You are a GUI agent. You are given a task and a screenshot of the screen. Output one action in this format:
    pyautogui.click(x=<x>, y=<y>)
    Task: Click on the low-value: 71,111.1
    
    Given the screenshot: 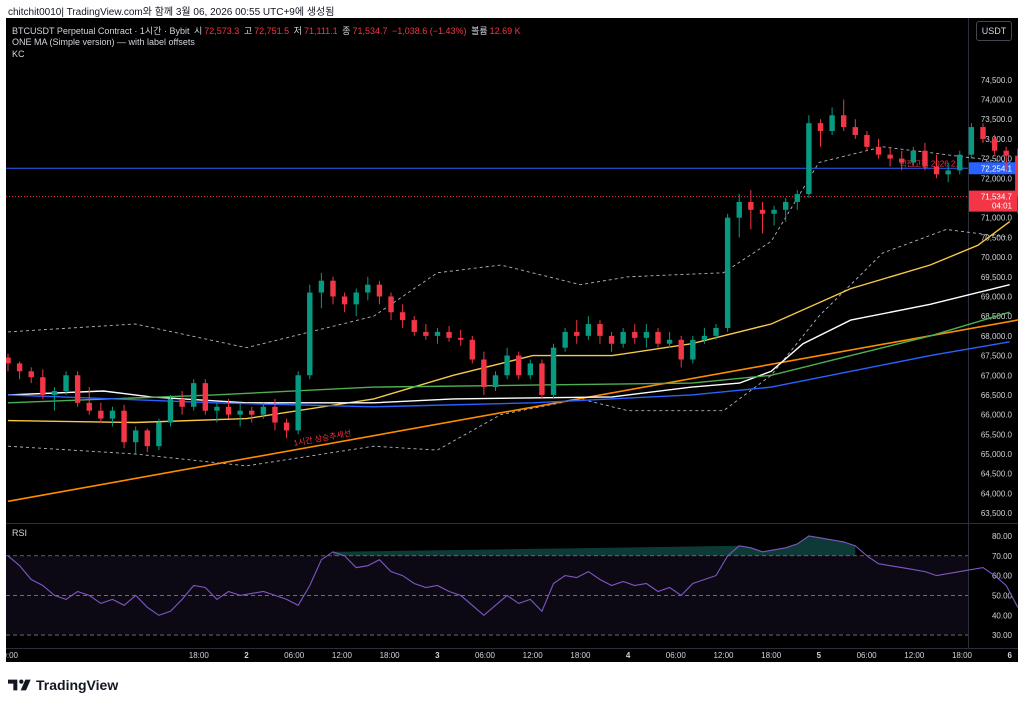 What is the action you would take?
    pyautogui.click(x=320, y=31)
    